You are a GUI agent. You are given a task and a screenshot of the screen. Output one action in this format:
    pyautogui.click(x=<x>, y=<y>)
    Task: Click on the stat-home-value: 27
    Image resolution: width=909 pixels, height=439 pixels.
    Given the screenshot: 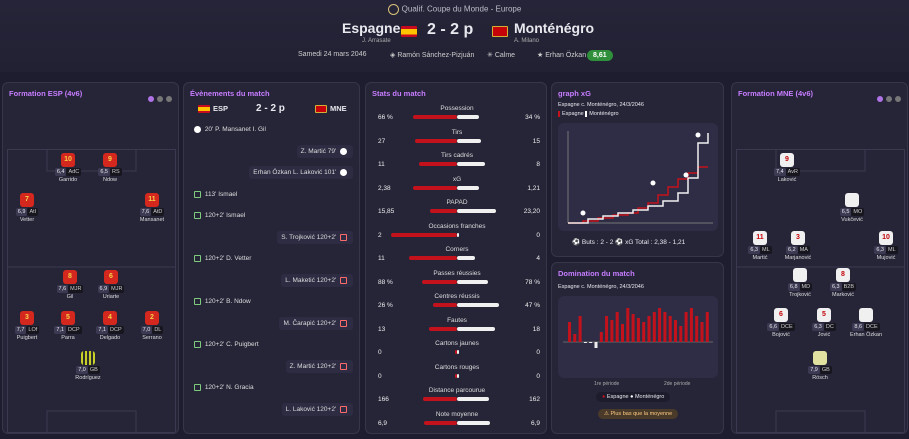 What is the action you would take?
    pyautogui.click(x=382, y=141)
    